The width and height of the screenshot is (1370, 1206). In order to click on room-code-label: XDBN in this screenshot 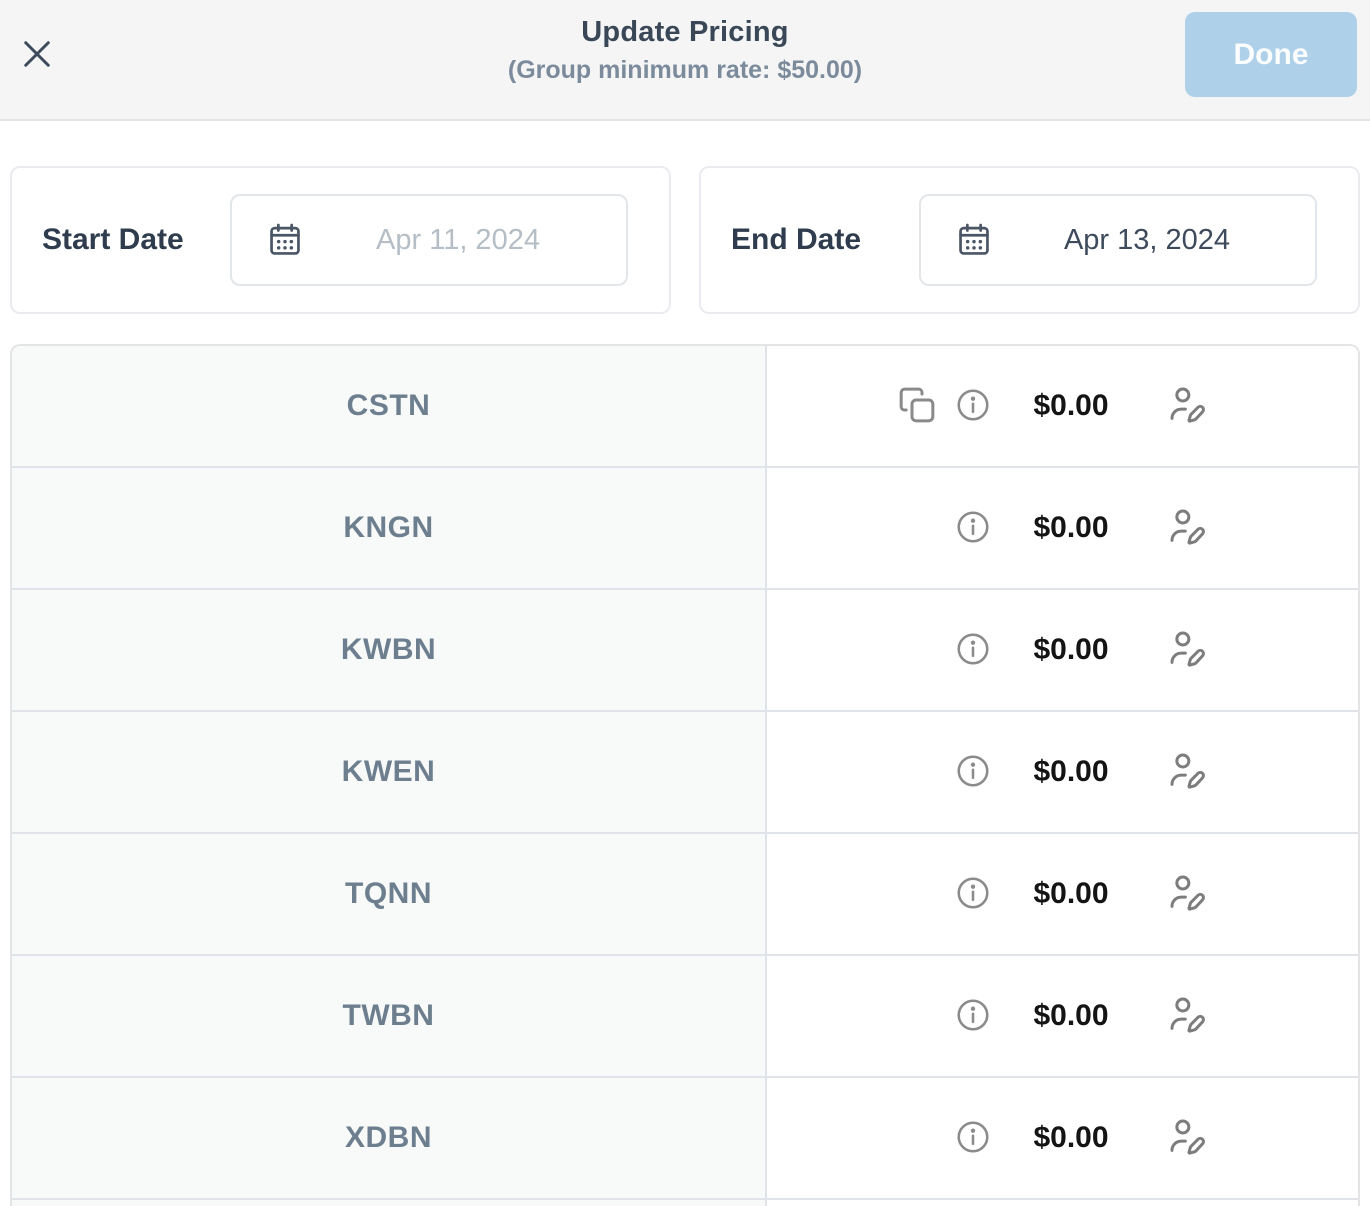, I will do `click(389, 1138)`.